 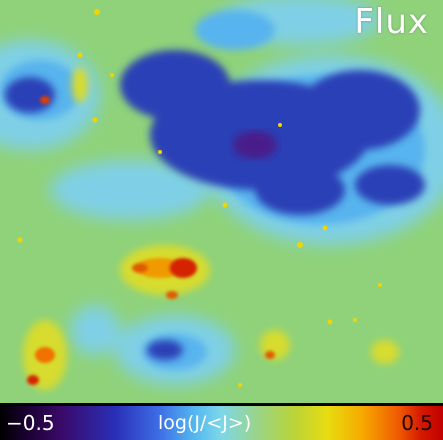 I want to click on map-title: Flux, so click(x=391, y=22).